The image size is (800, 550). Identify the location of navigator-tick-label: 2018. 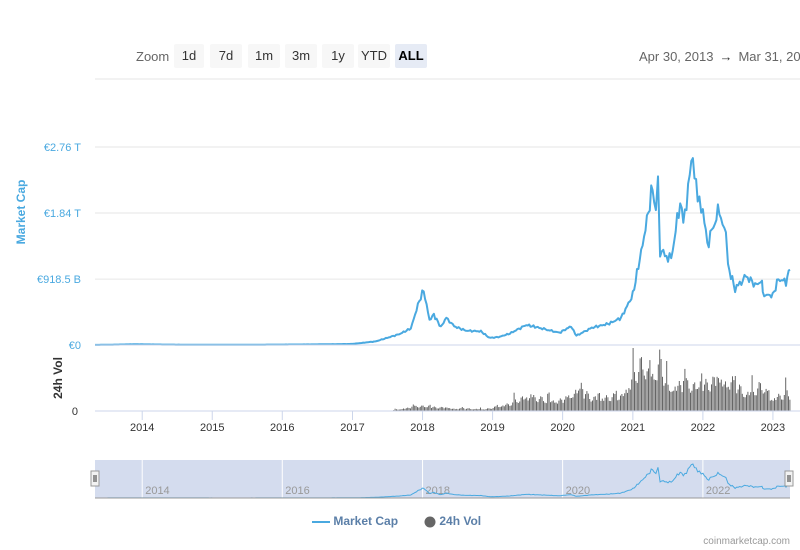
(438, 491).